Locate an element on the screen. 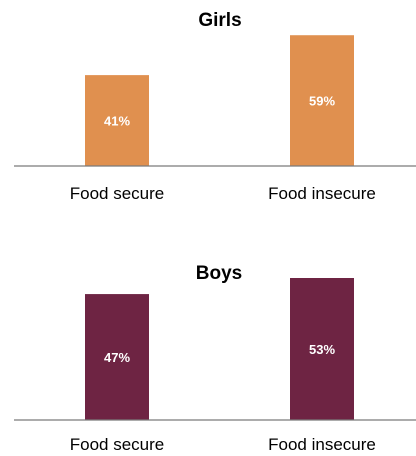 The width and height of the screenshot is (416, 456). boys-bar-food-secure is located at coordinates (117, 357).